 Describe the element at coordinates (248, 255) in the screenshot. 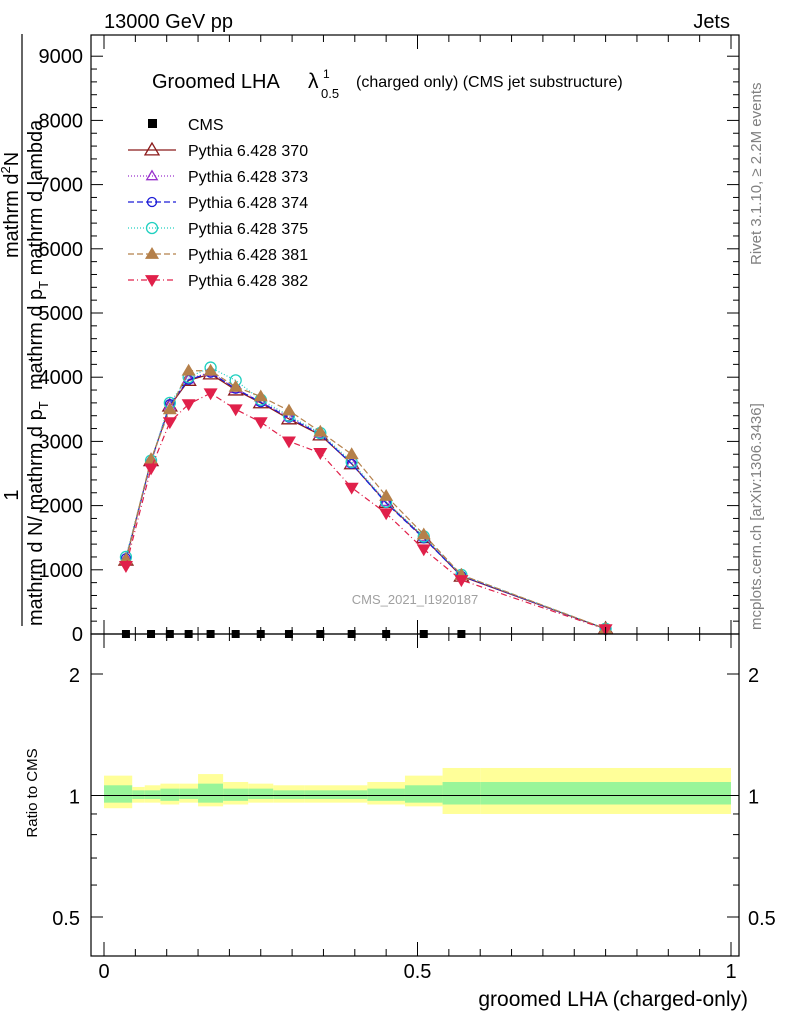

I see `legend-label: Pythia 6.428 381` at that location.